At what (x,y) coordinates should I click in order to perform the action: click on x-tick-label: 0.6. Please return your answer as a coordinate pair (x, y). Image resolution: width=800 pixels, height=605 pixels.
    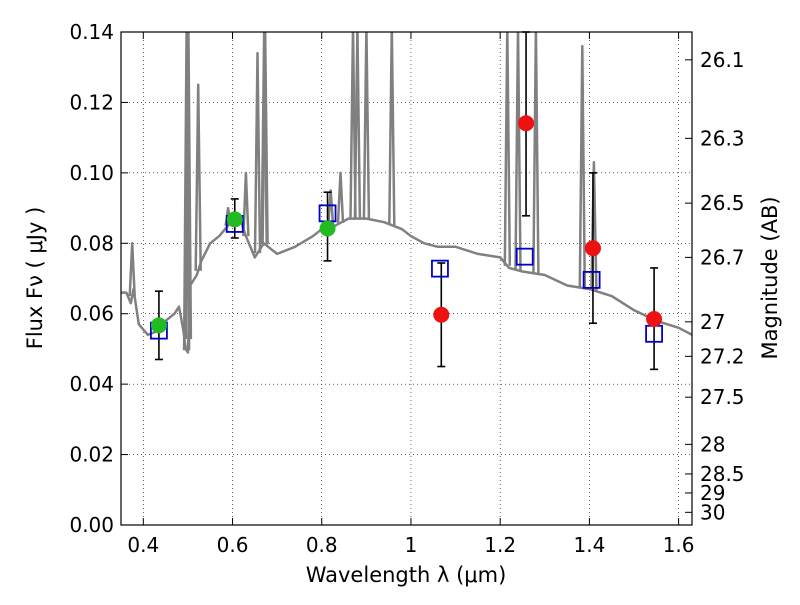
    Looking at the image, I should click on (233, 545).